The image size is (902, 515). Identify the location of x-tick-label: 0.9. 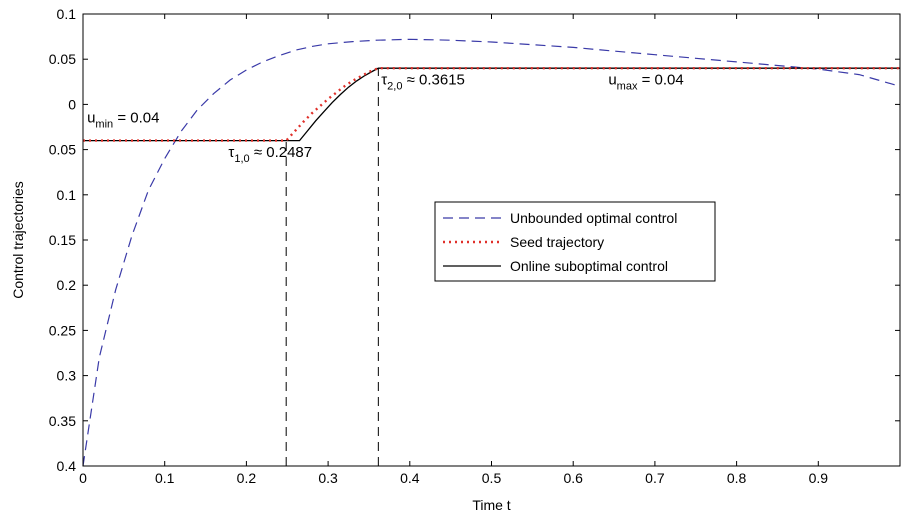
(819, 478).